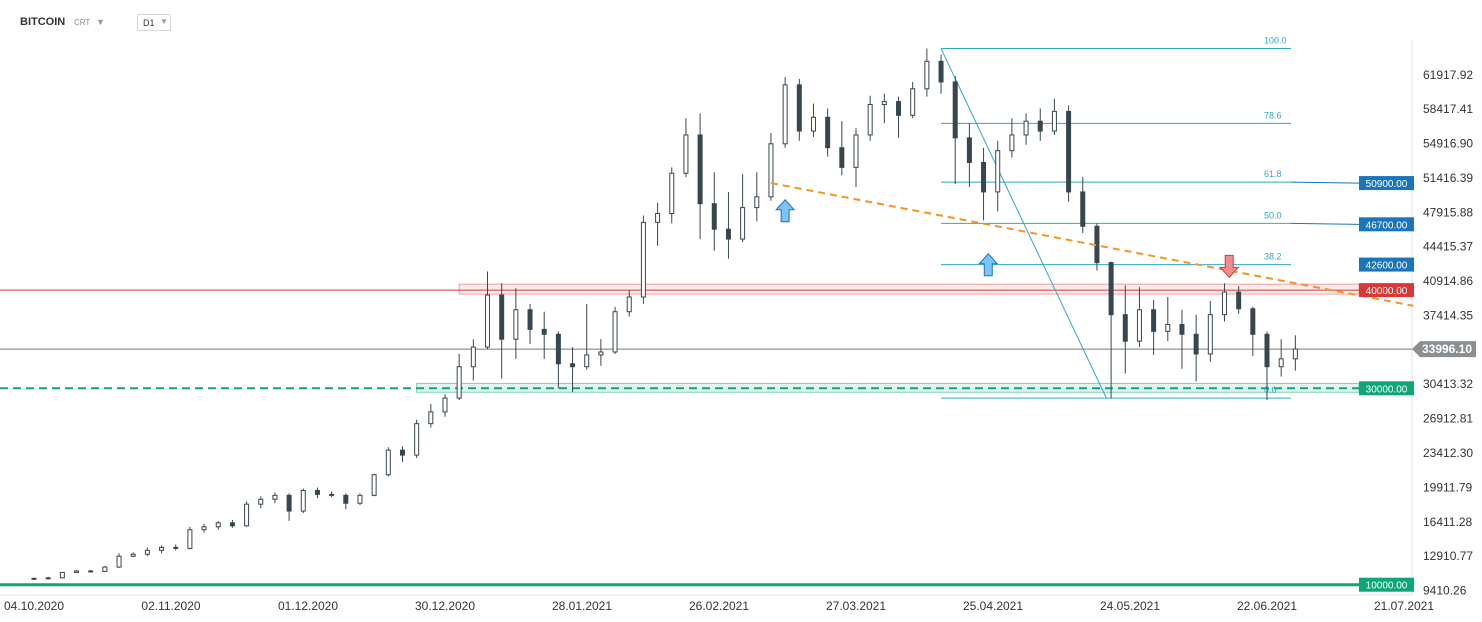 The height and width of the screenshot is (622, 1482). I want to click on price-level-tag-text: 10000.00, so click(1387, 586).